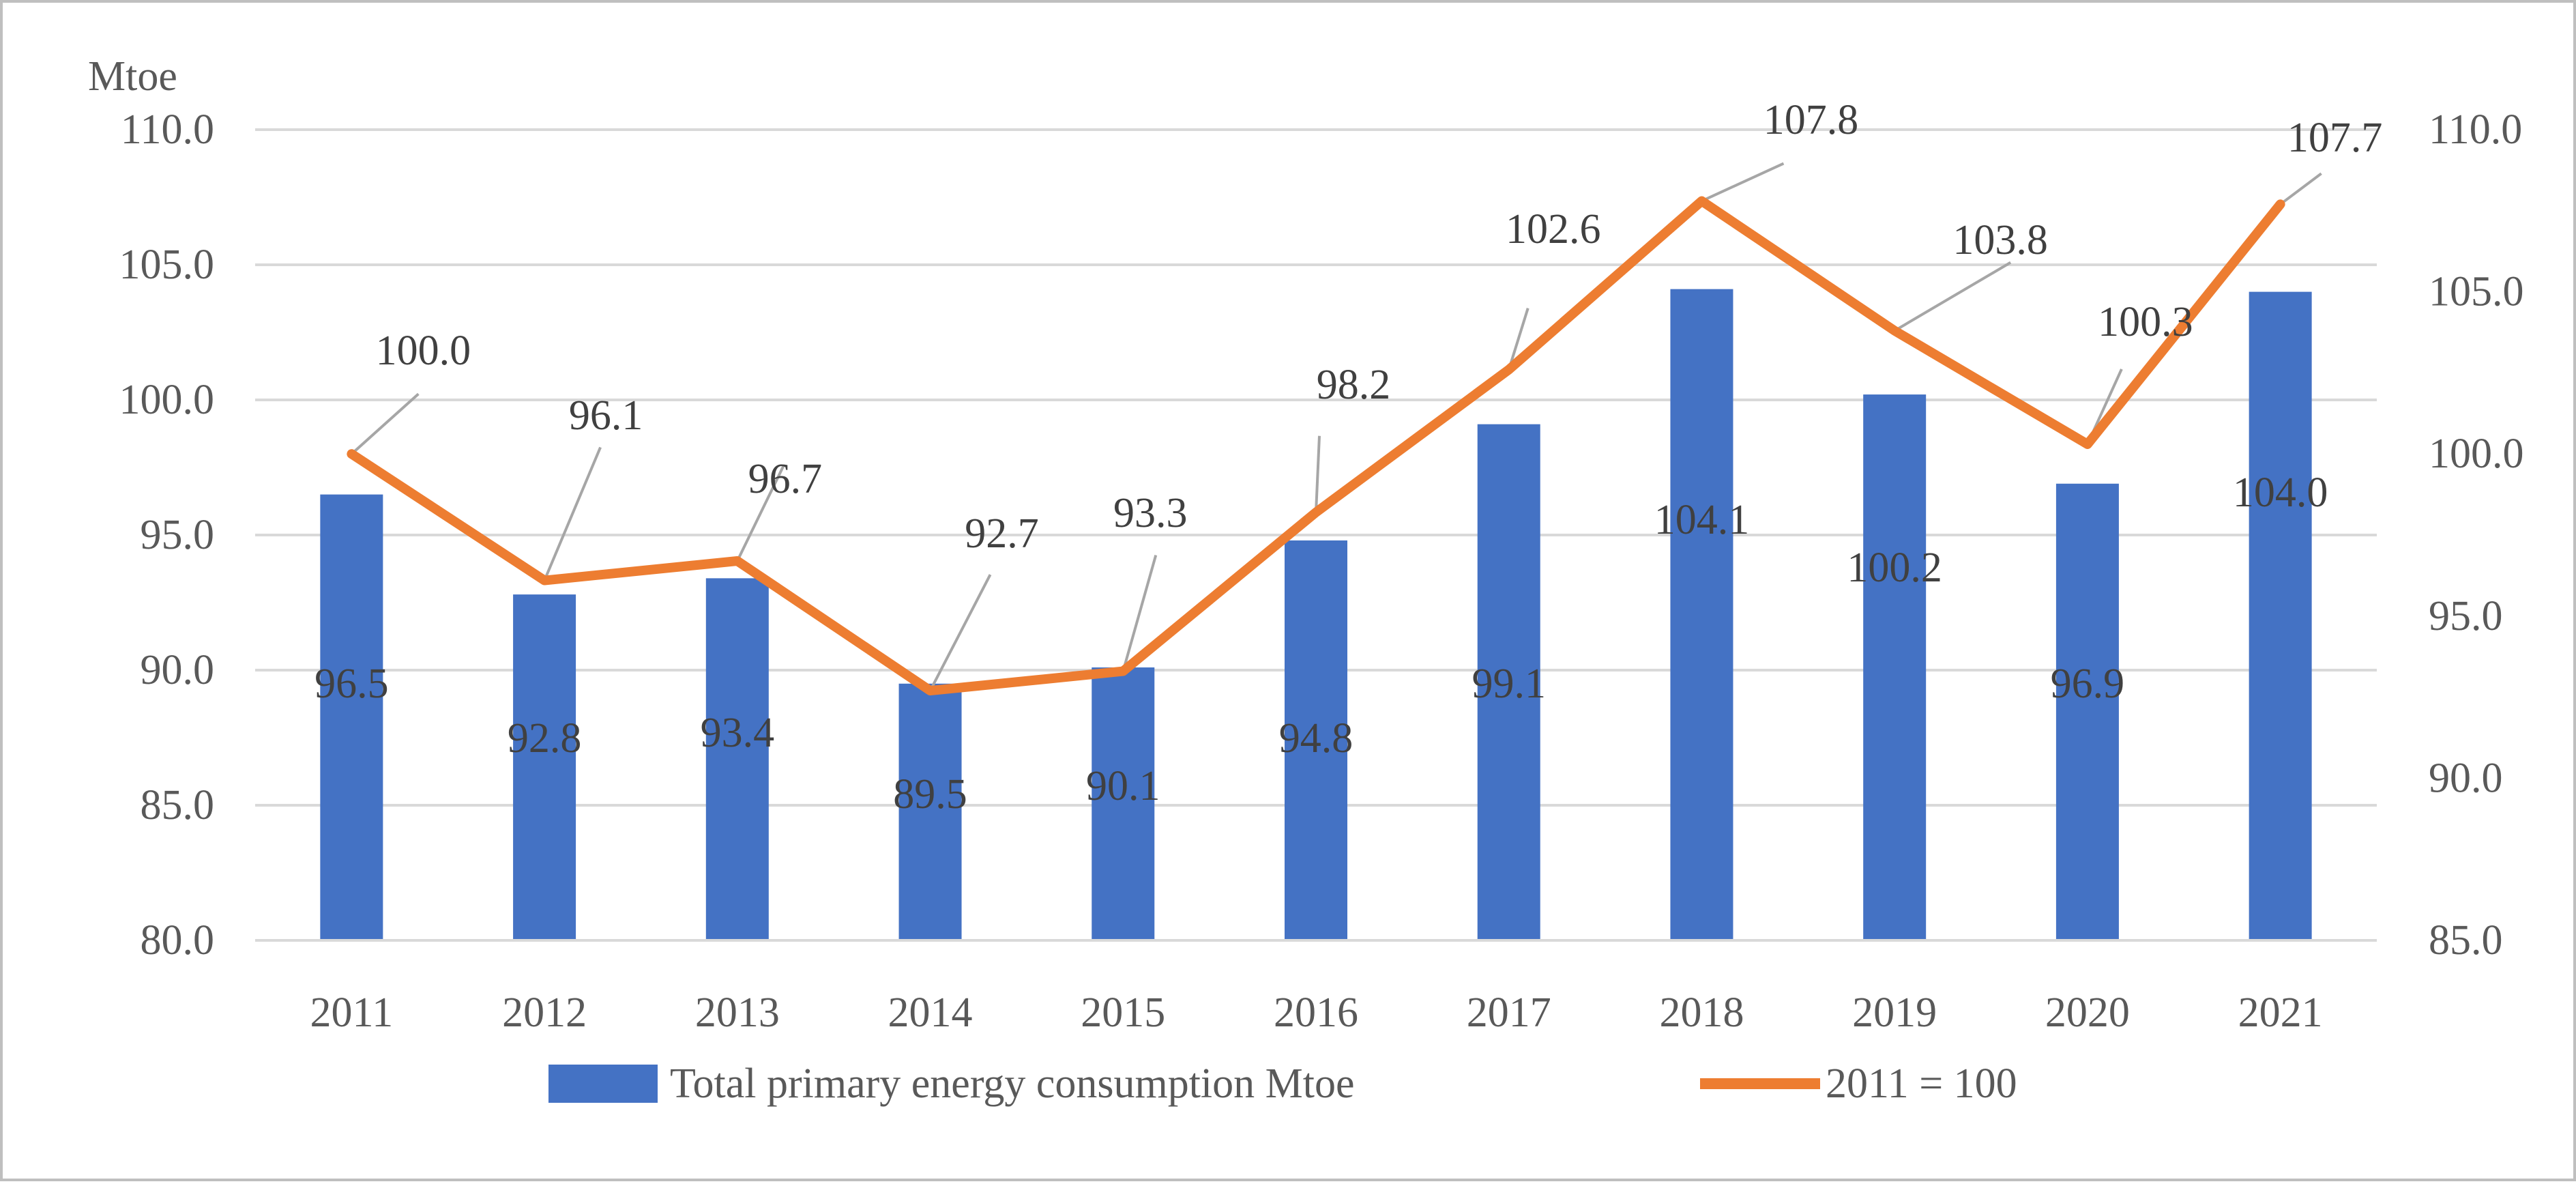  What do you see at coordinates (2466, 778) in the screenshot?
I see `right-axis-tick-label: 90.0` at bounding box center [2466, 778].